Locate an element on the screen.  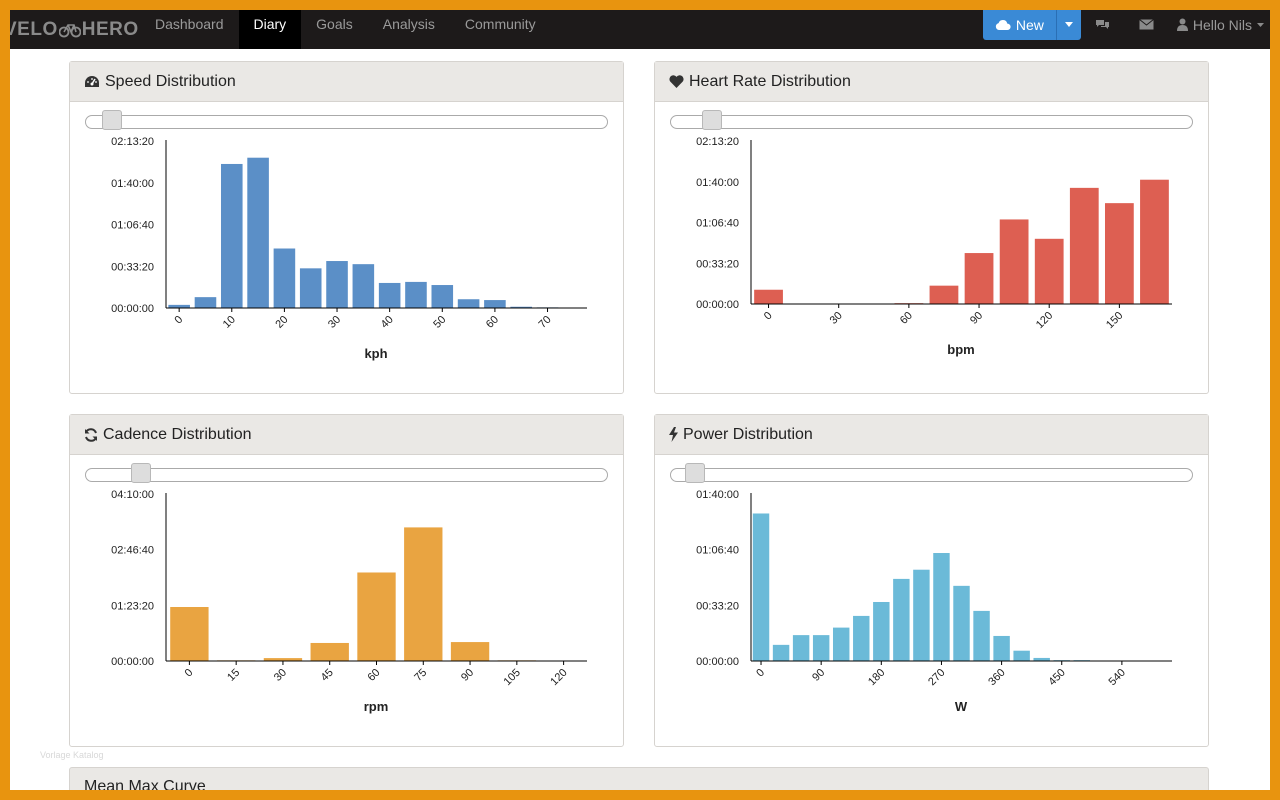
x-tick-label: 450 is located at coordinates (1056, 677).